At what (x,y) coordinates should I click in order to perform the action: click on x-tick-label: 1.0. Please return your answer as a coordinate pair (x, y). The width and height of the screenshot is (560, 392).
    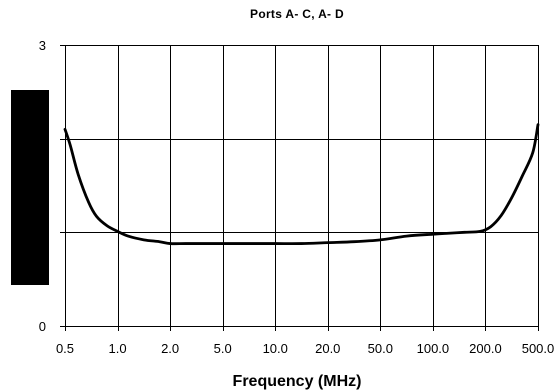
    Looking at the image, I should click on (118, 348).